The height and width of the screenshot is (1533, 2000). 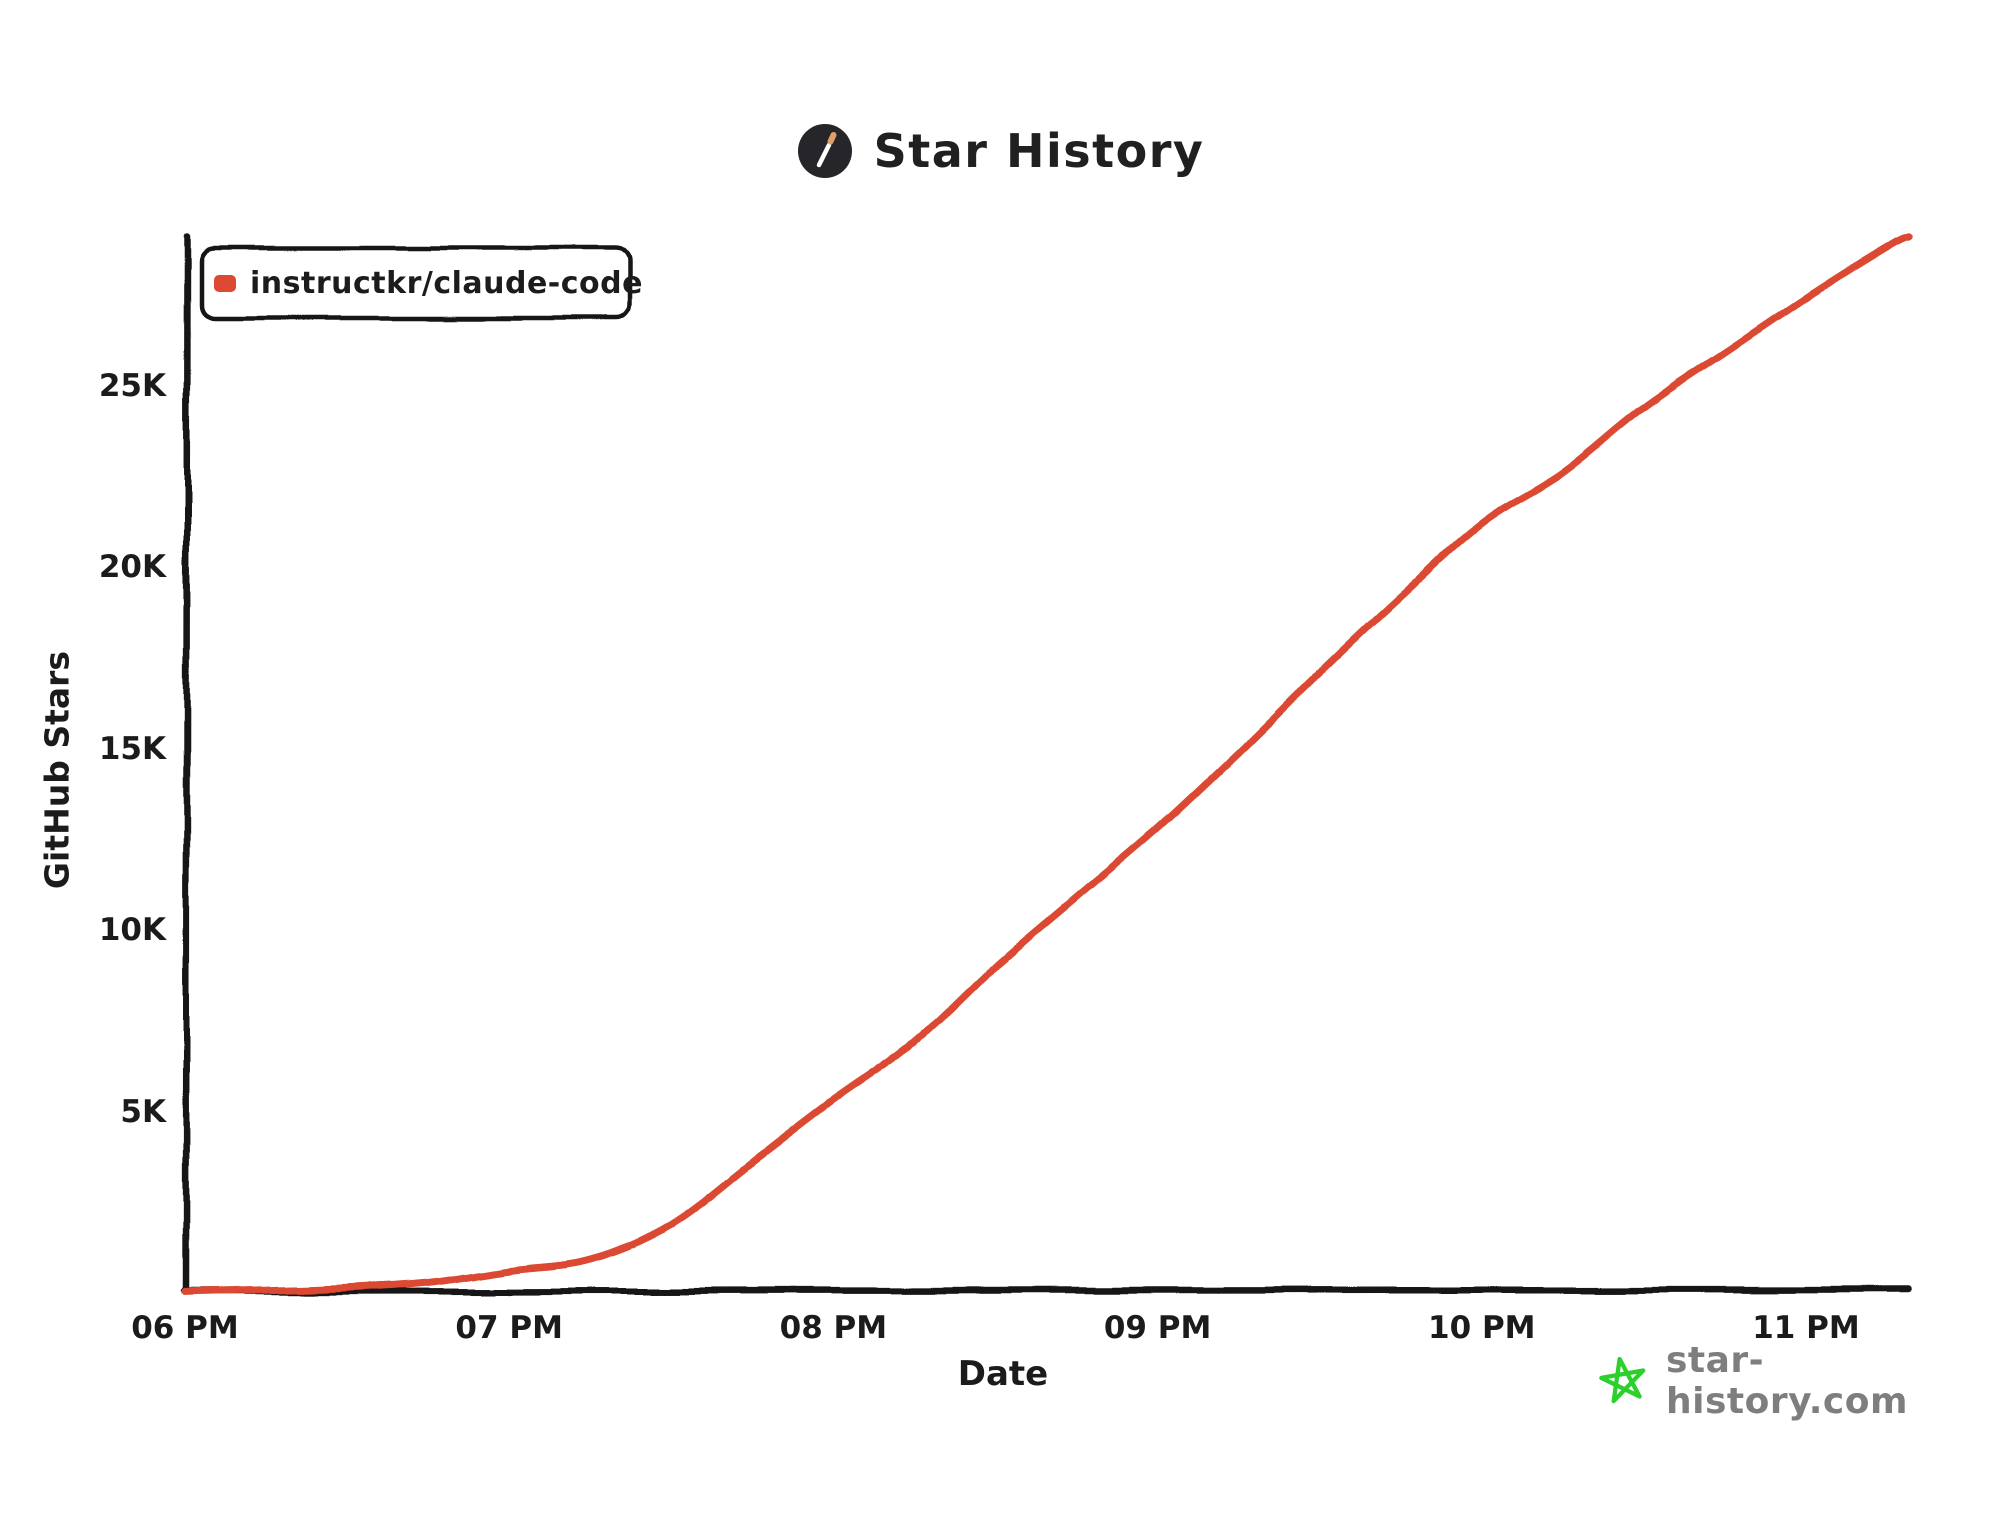 What do you see at coordinates (132, 385) in the screenshot?
I see `y-tick-label: 25K` at bounding box center [132, 385].